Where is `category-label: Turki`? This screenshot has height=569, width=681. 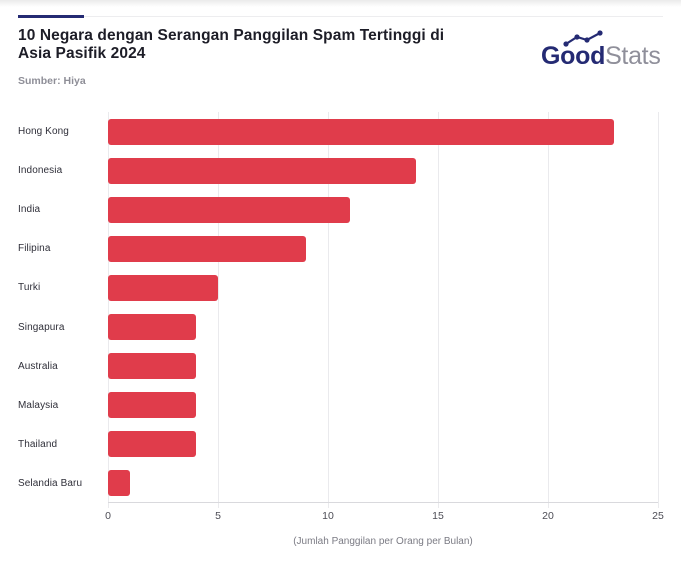
category-label: Turki is located at coordinates (29, 288).